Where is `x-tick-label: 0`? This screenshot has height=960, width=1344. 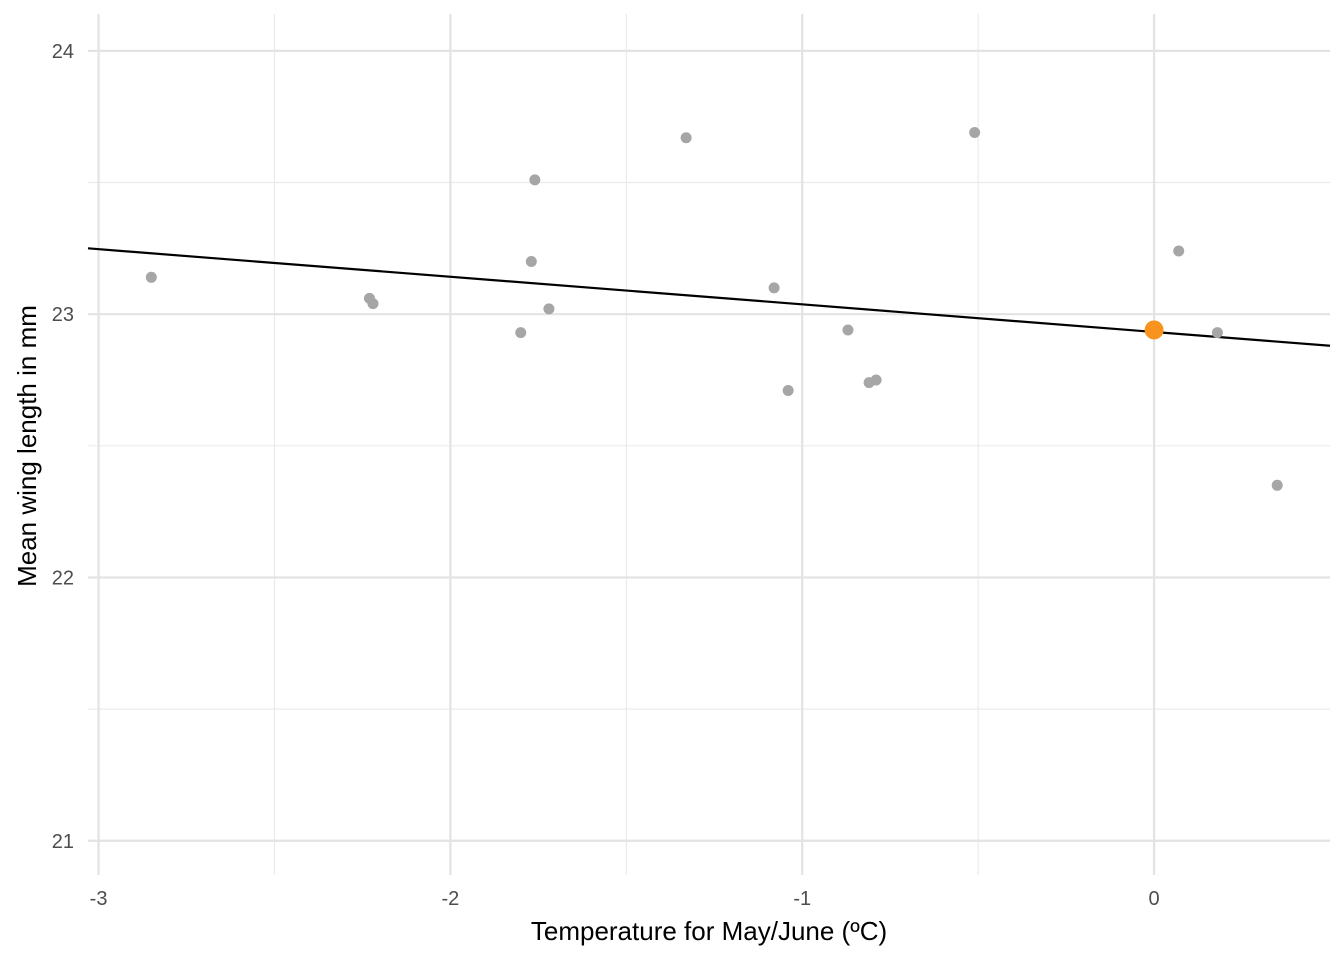 x-tick-label: 0 is located at coordinates (1154, 899).